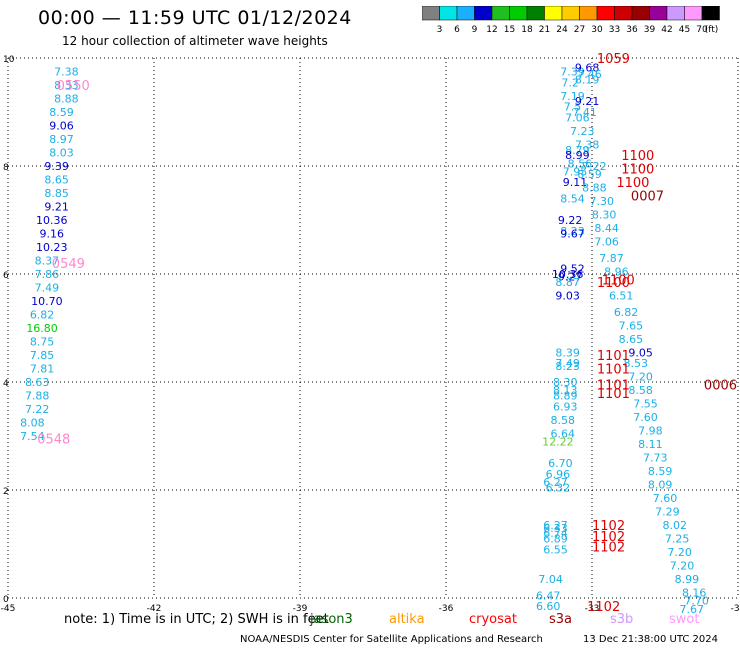 The width and height of the screenshot is (740, 650). What do you see at coordinates (577, 150) in the screenshot?
I see `wave-height-label: 8.79` at bounding box center [577, 150].